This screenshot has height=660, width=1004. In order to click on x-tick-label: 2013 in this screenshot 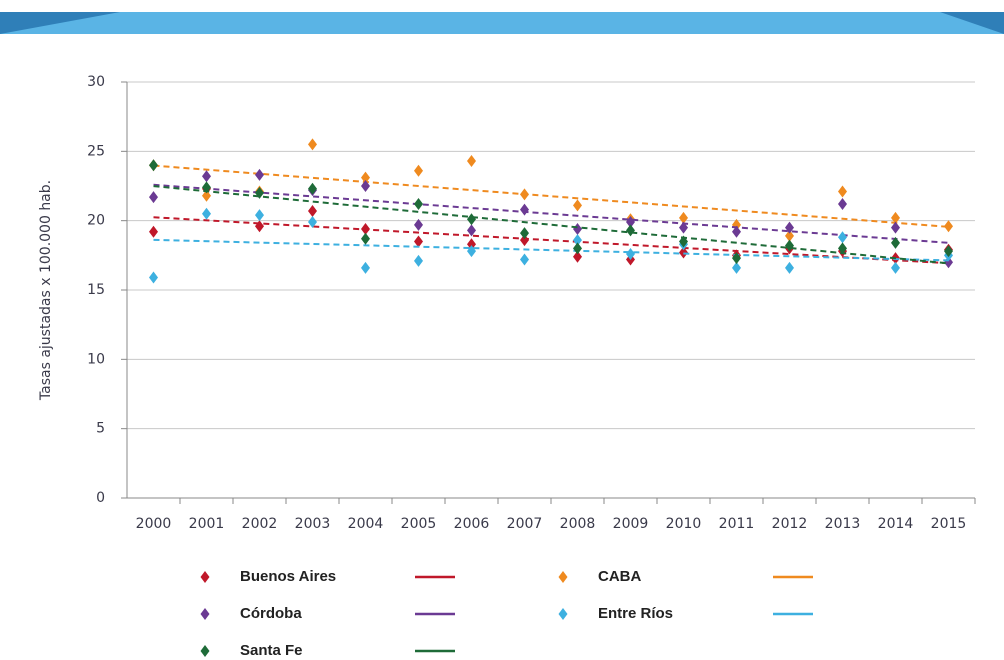, I will do `click(843, 524)`.